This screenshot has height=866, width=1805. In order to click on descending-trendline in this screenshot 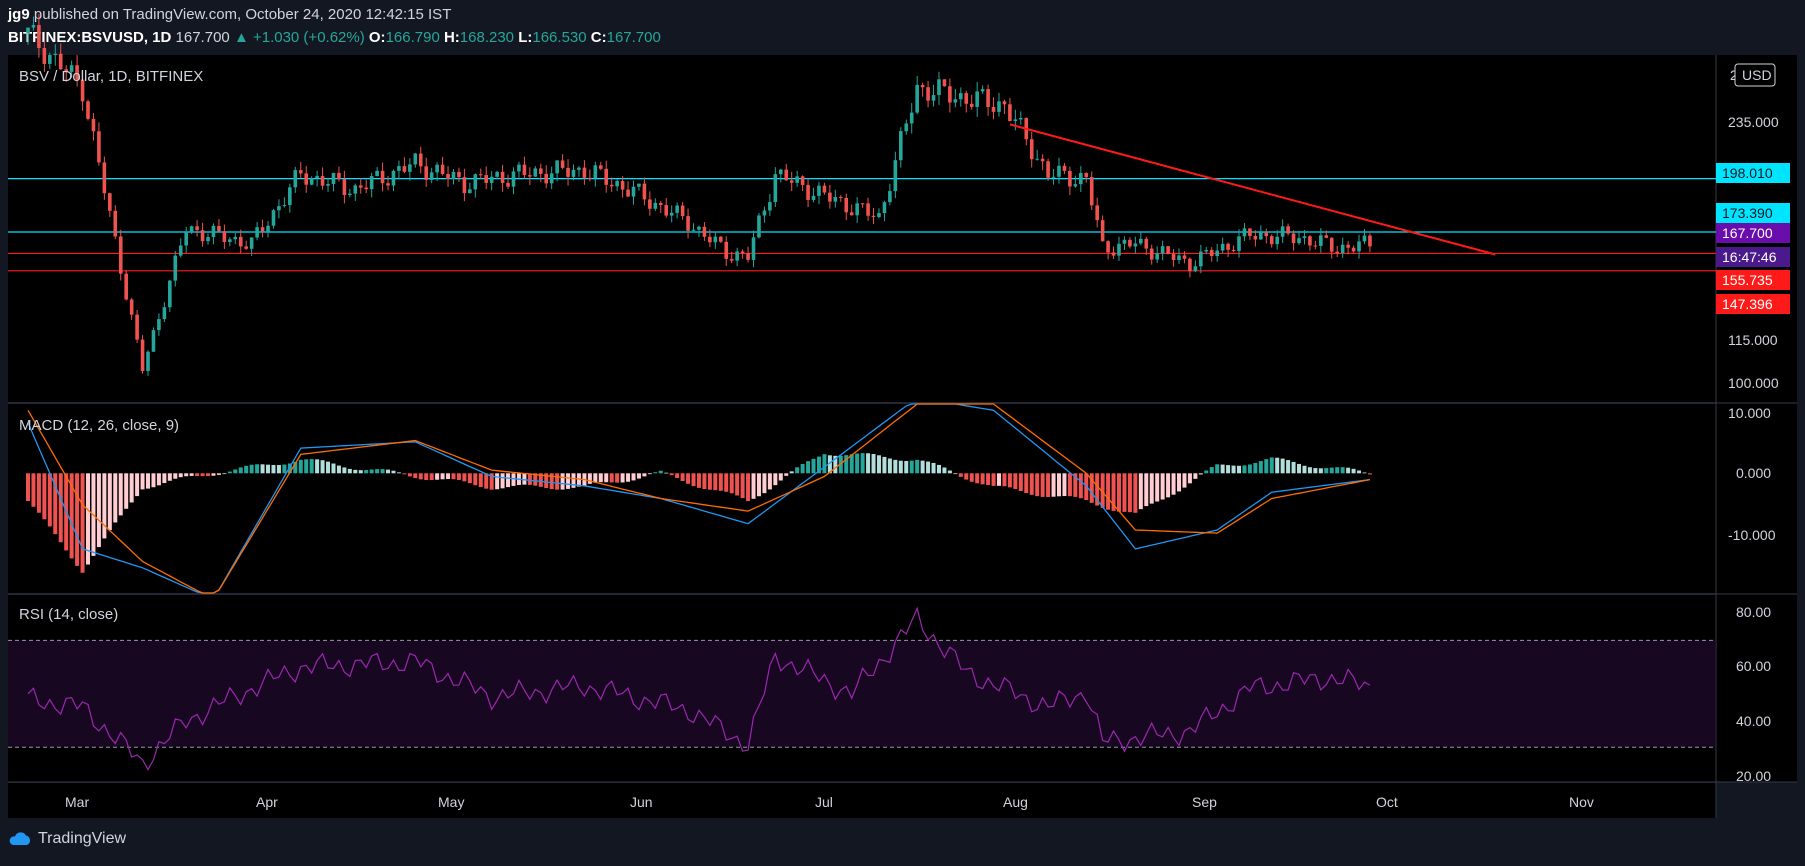, I will do `click(1252, 189)`.